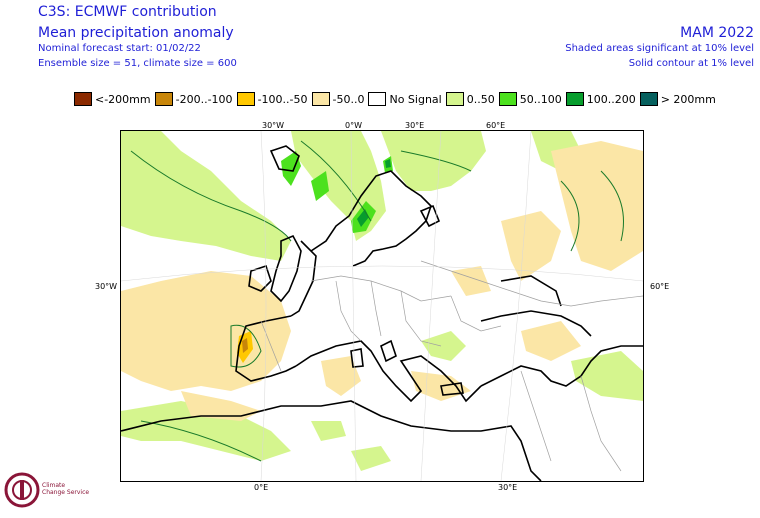  I want to click on legend-label: No Signal, so click(415, 99).